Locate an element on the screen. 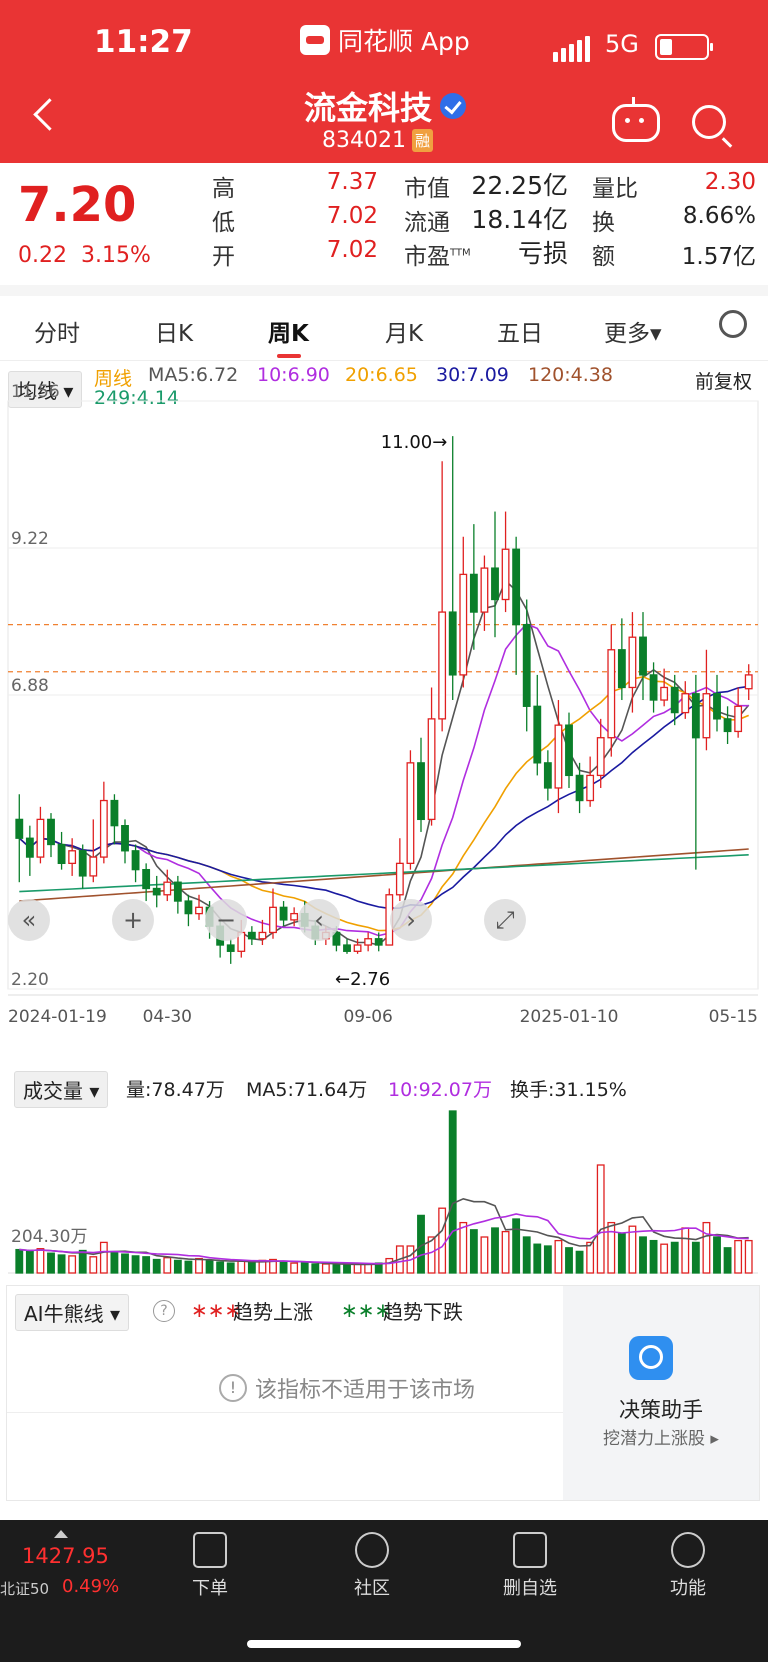 The width and height of the screenshot is (768, 1662). settings-icon is located at coordinates (733, 324).